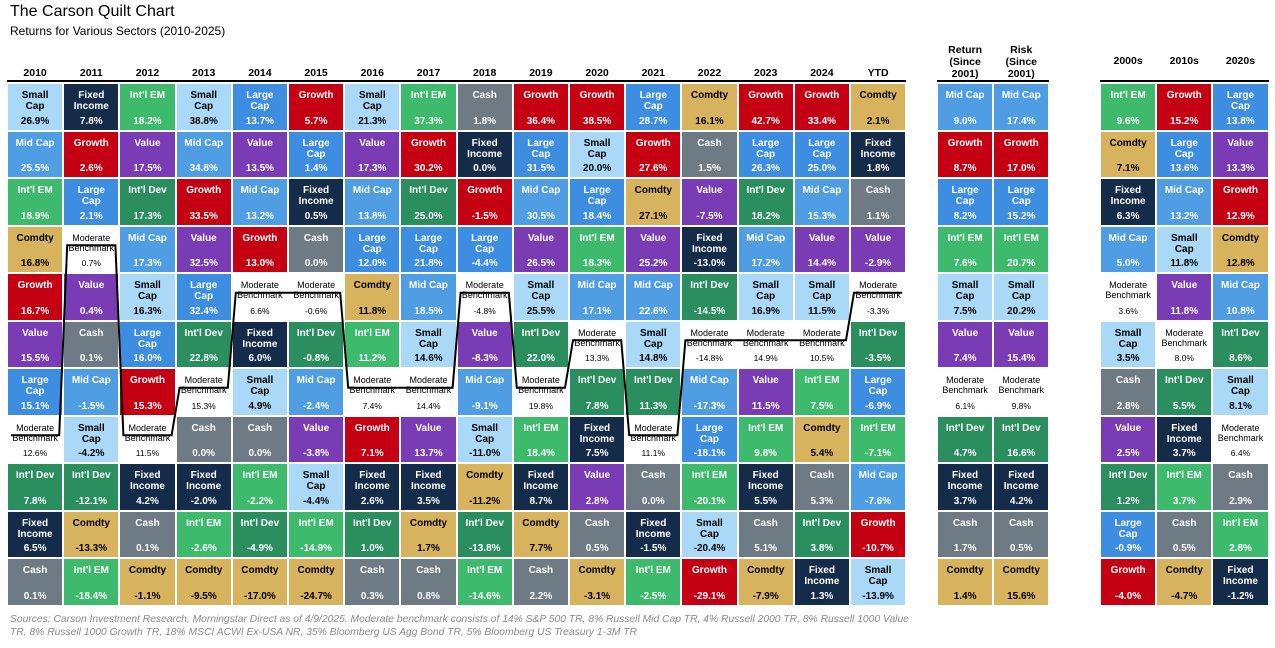 The height and width of the screenshot is (648, 1275). I want to click on quilt-cell: Fixed Income 7.5%, so click(597, 439).